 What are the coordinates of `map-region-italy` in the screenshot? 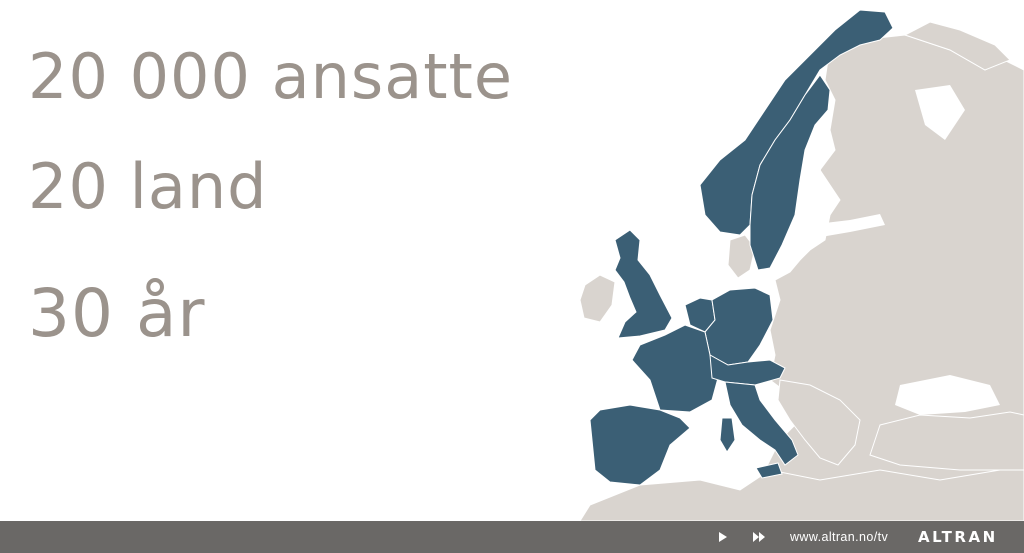 It's located at (761, 423).